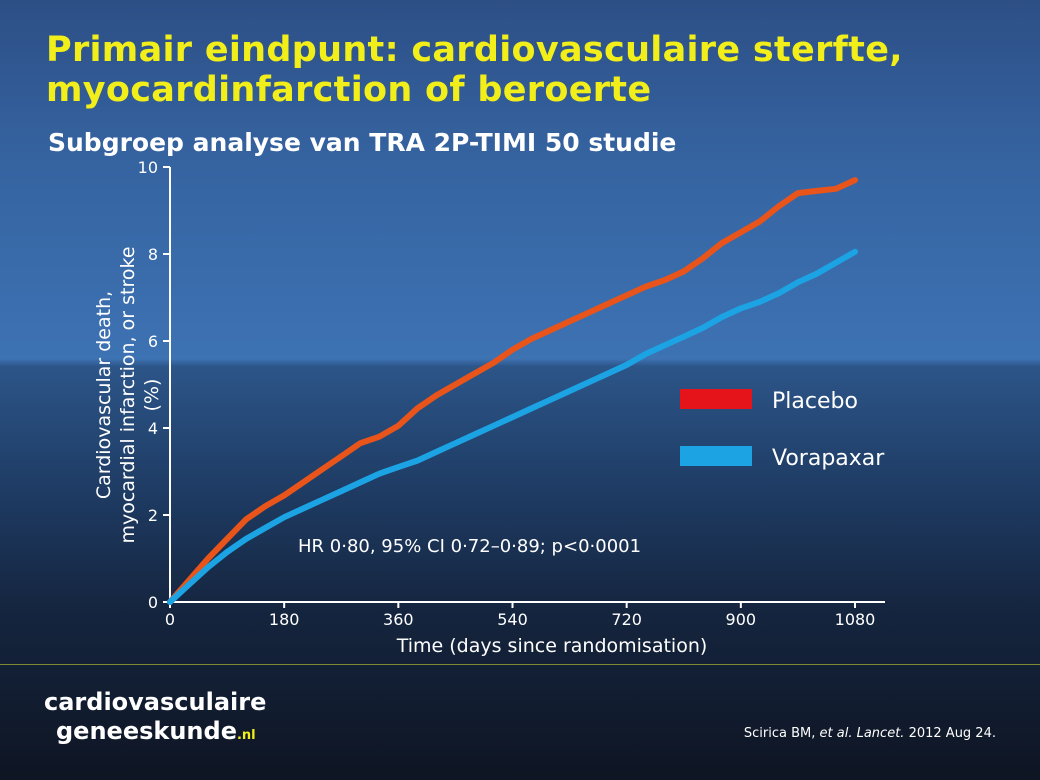 This screenshot has width=1040, height=780. I want to click on x-tick-label: 900, so click(741, 619).